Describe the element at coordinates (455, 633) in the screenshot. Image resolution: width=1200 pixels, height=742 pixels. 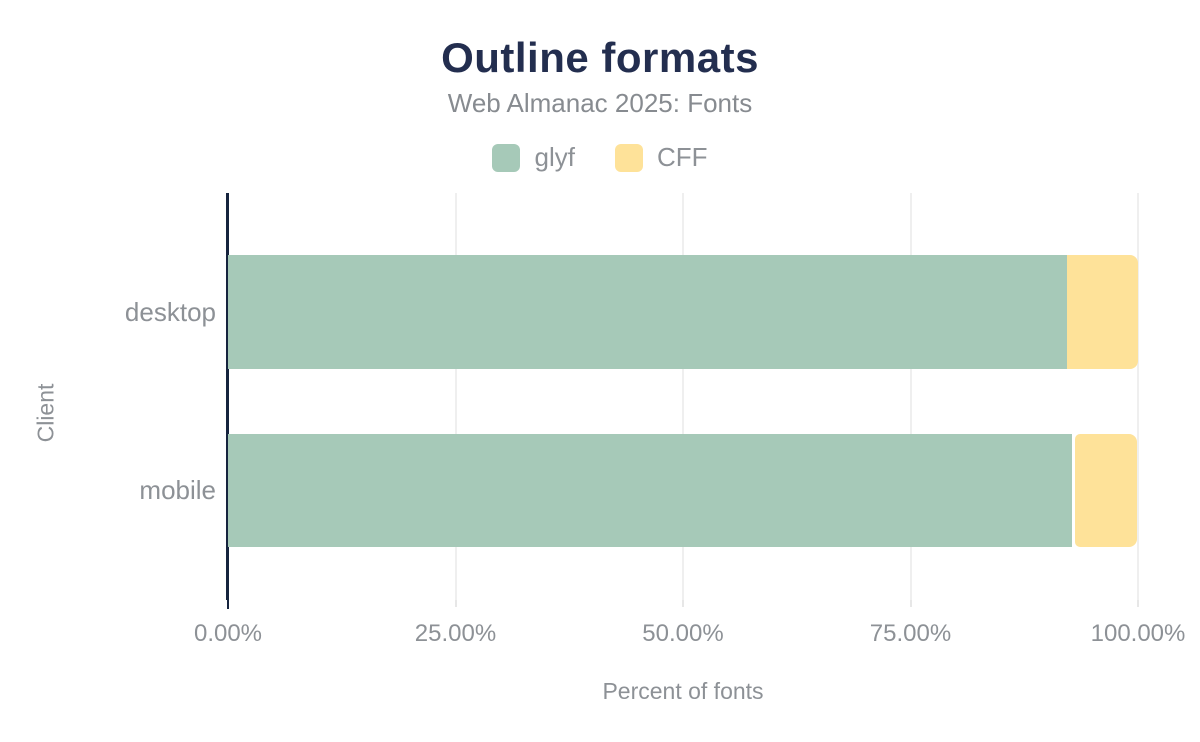
I see `x-tick-label-25: 25.00%` at that location.